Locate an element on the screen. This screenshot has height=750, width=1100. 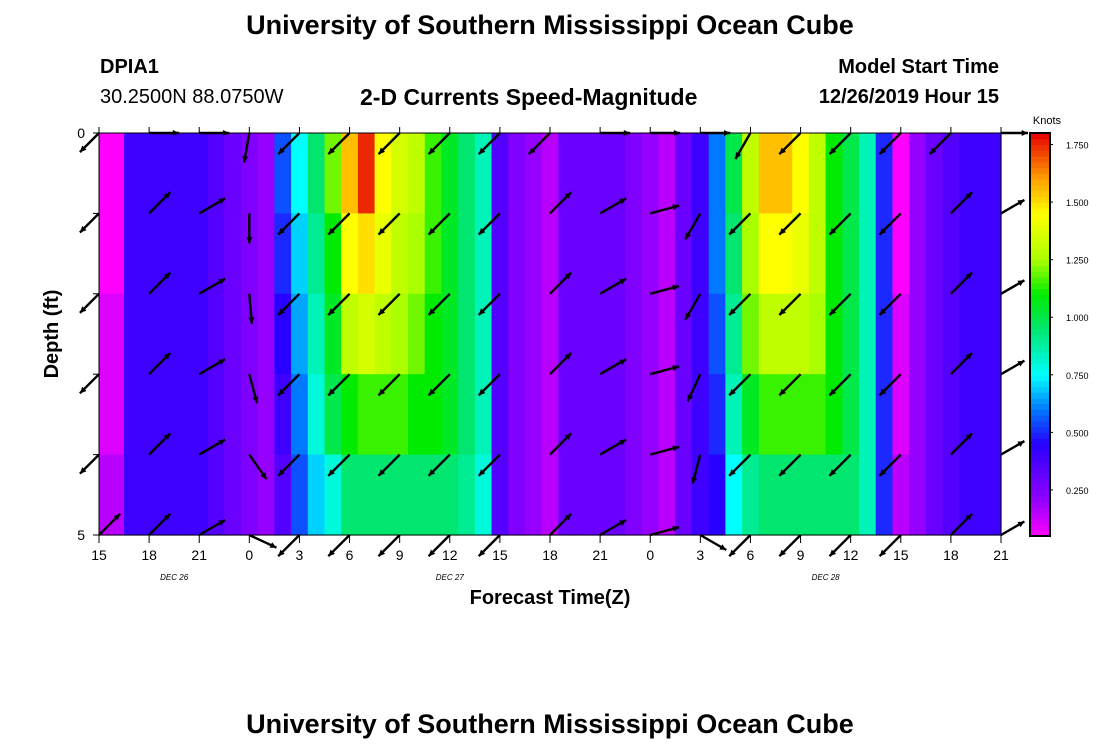
colorbar-tick-label: 1.000 is located at coordinates (1077, 318).